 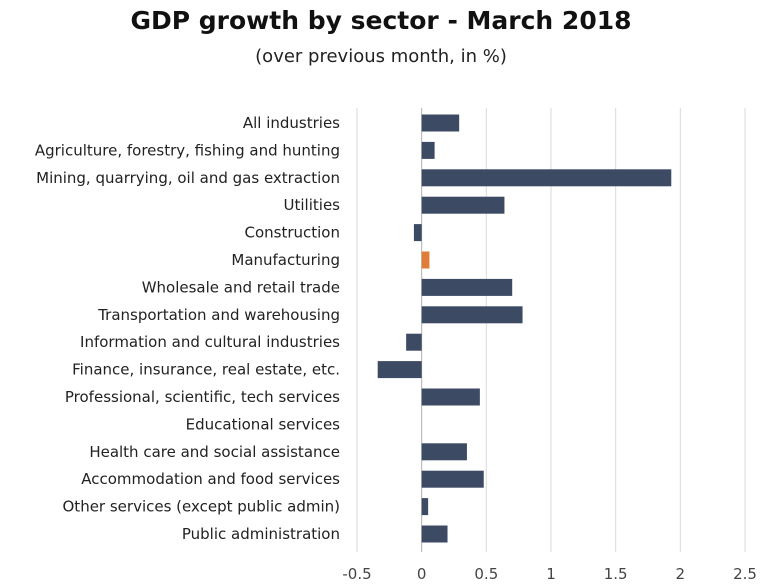 What do you see at coordinates (210, 342) in the screenshot?
I see `category-label: Information and cultural industries` at bounding box center [210, 342].